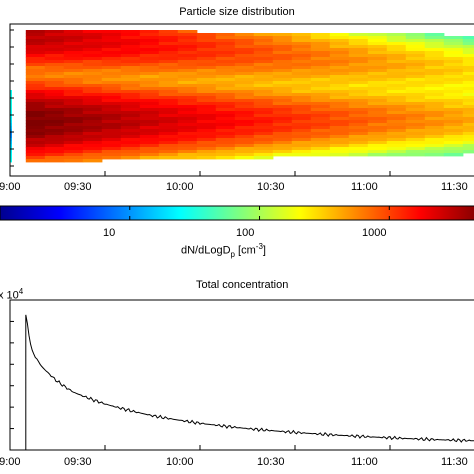 Image resolution: width=474 pixels, height=474 pixels. I want to click on line-x-tick-label: 10:30, so click(271, 462).